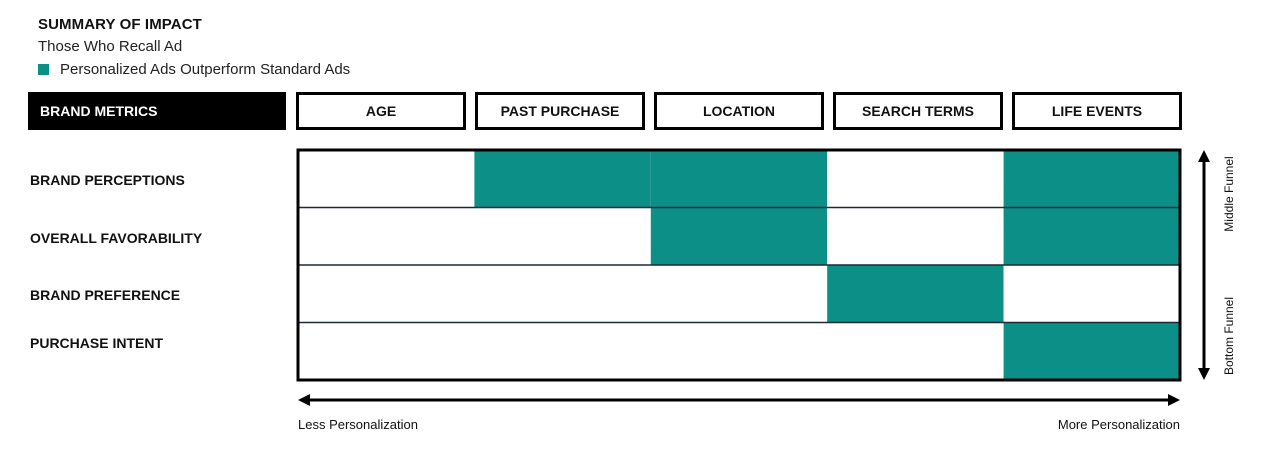  What do you see at coordinates (116, 238) in the screenshot?
I see `row-label-overall-favorability: OVERALL FAVORABILITY` at bounding box center [116, 238].